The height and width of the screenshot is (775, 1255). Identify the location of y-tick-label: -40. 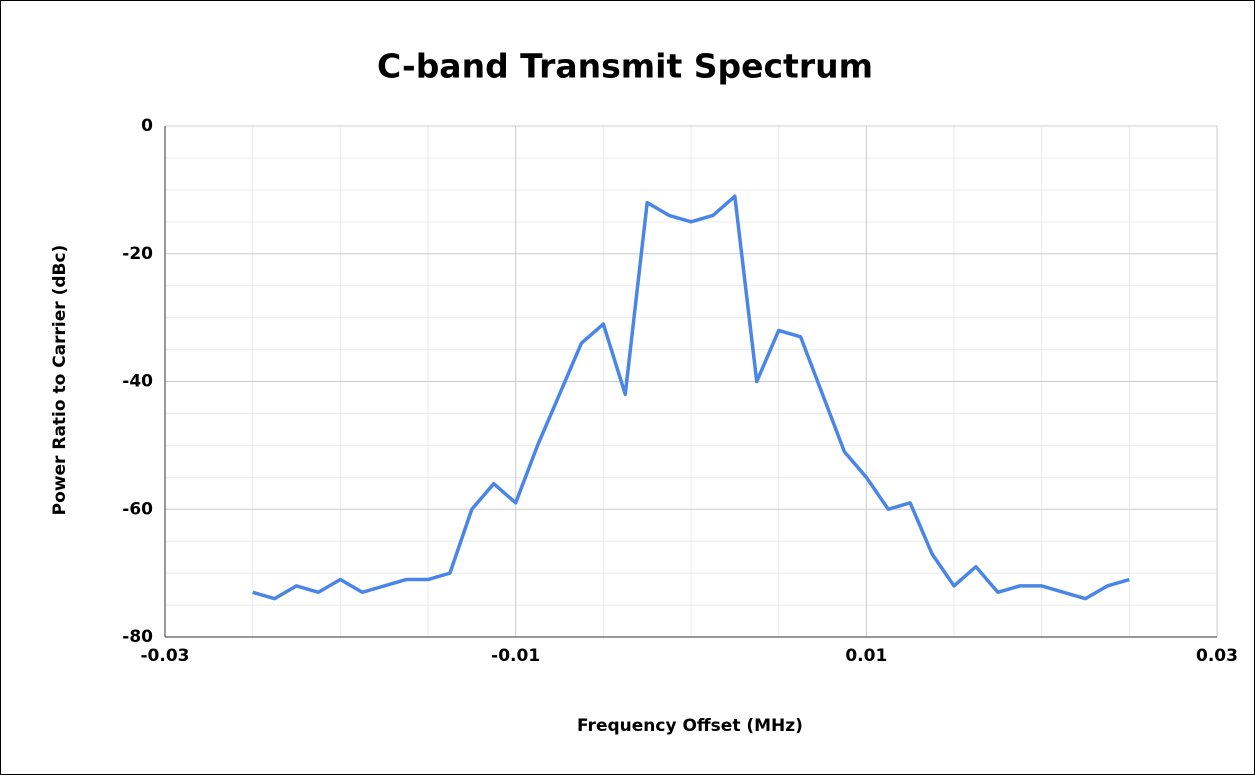
(137, 382).